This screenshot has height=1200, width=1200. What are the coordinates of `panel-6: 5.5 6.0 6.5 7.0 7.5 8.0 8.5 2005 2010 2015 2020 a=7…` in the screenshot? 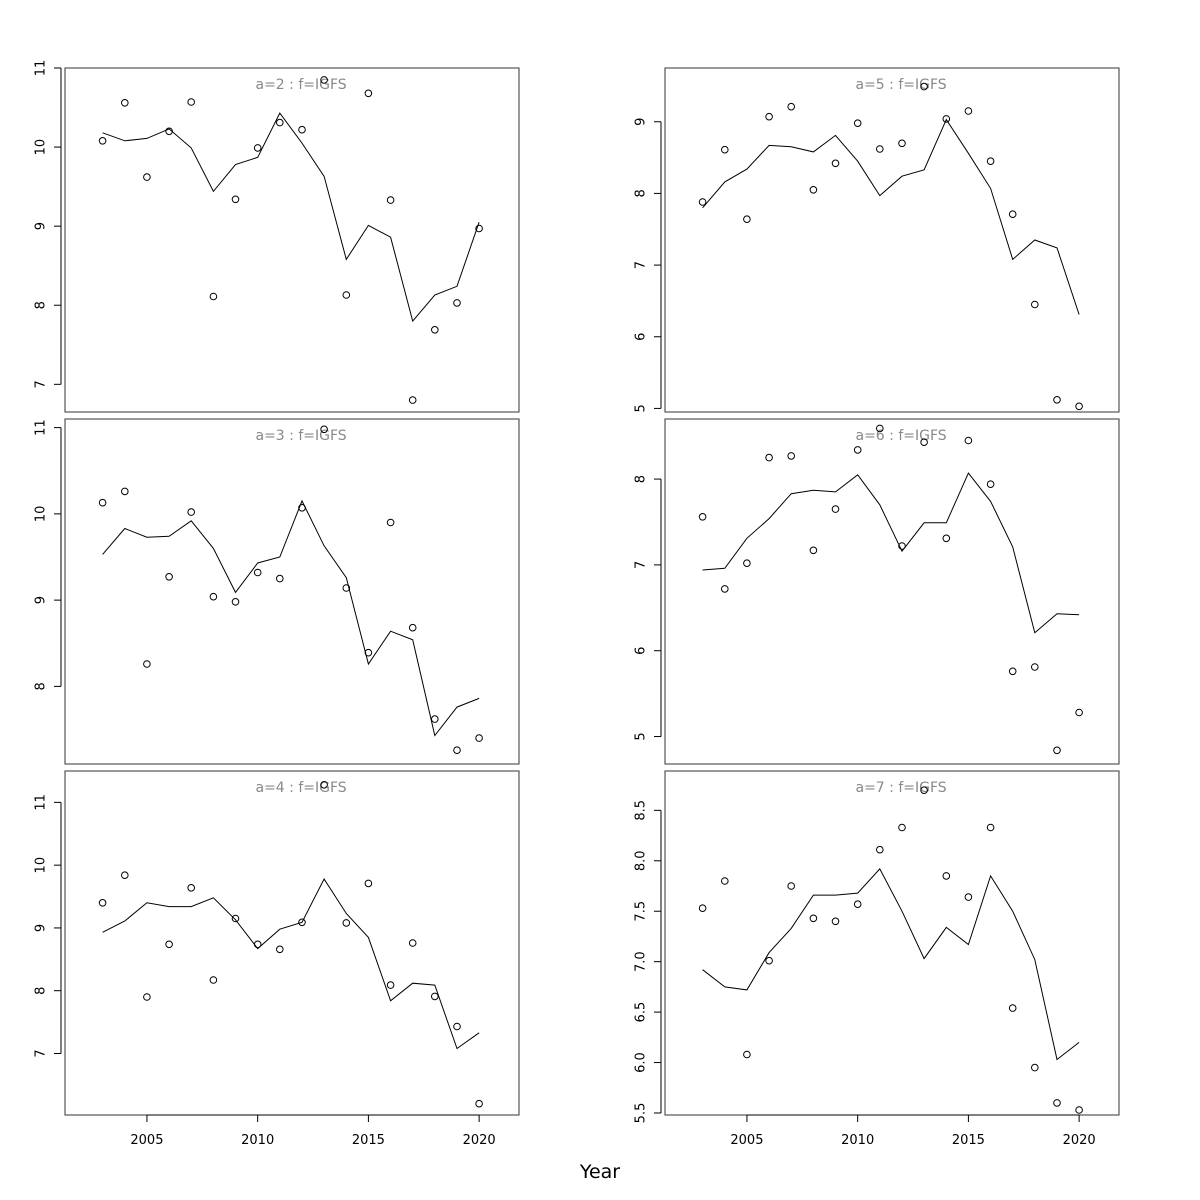 It's located at (877, 959).